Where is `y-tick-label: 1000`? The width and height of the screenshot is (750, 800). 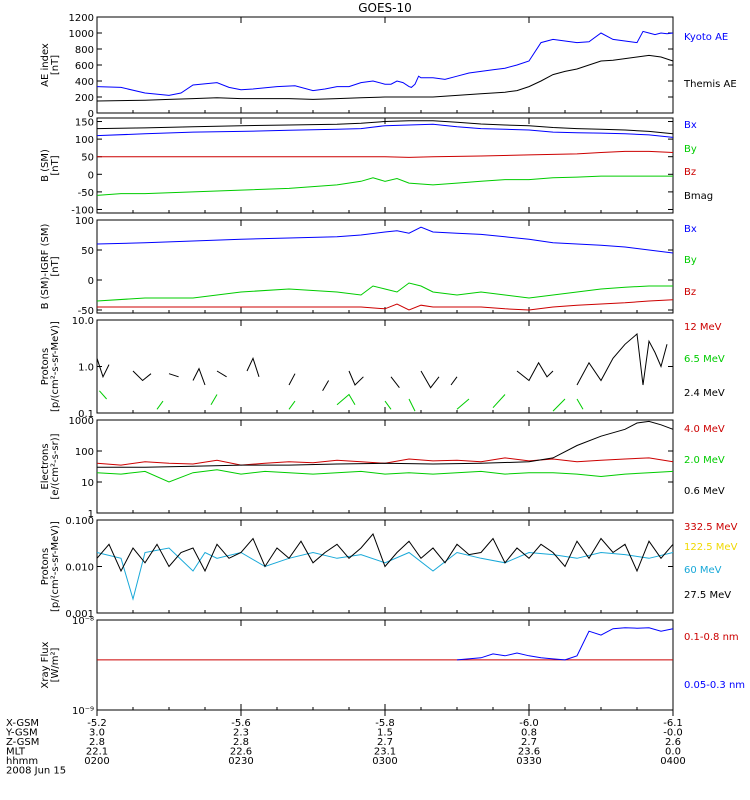
y-tick-label: 1000 is located at coordinates (81, 421).